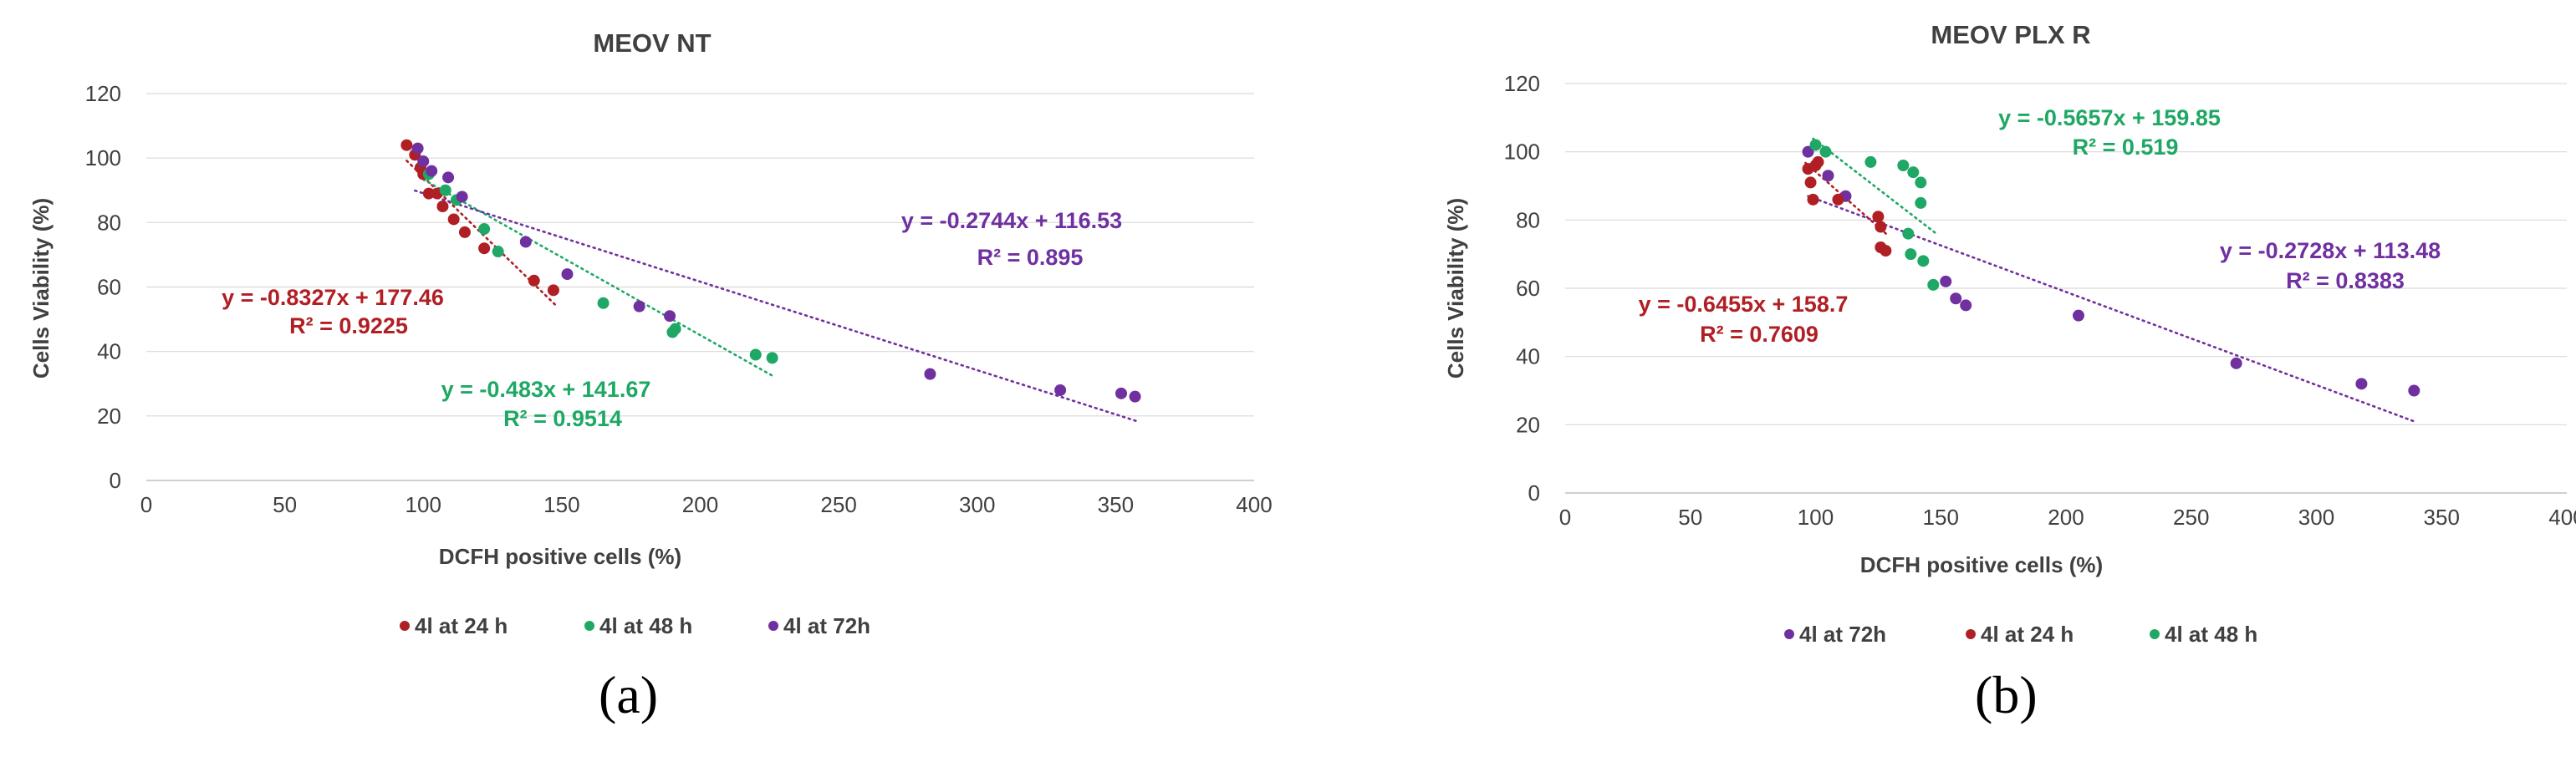 Image resolution: width=2576 pixels, height=757 pixels. Describe the element at coordinates (482, 233) in the screenshot. I see `trendline-4l-at-24-h` at that location.